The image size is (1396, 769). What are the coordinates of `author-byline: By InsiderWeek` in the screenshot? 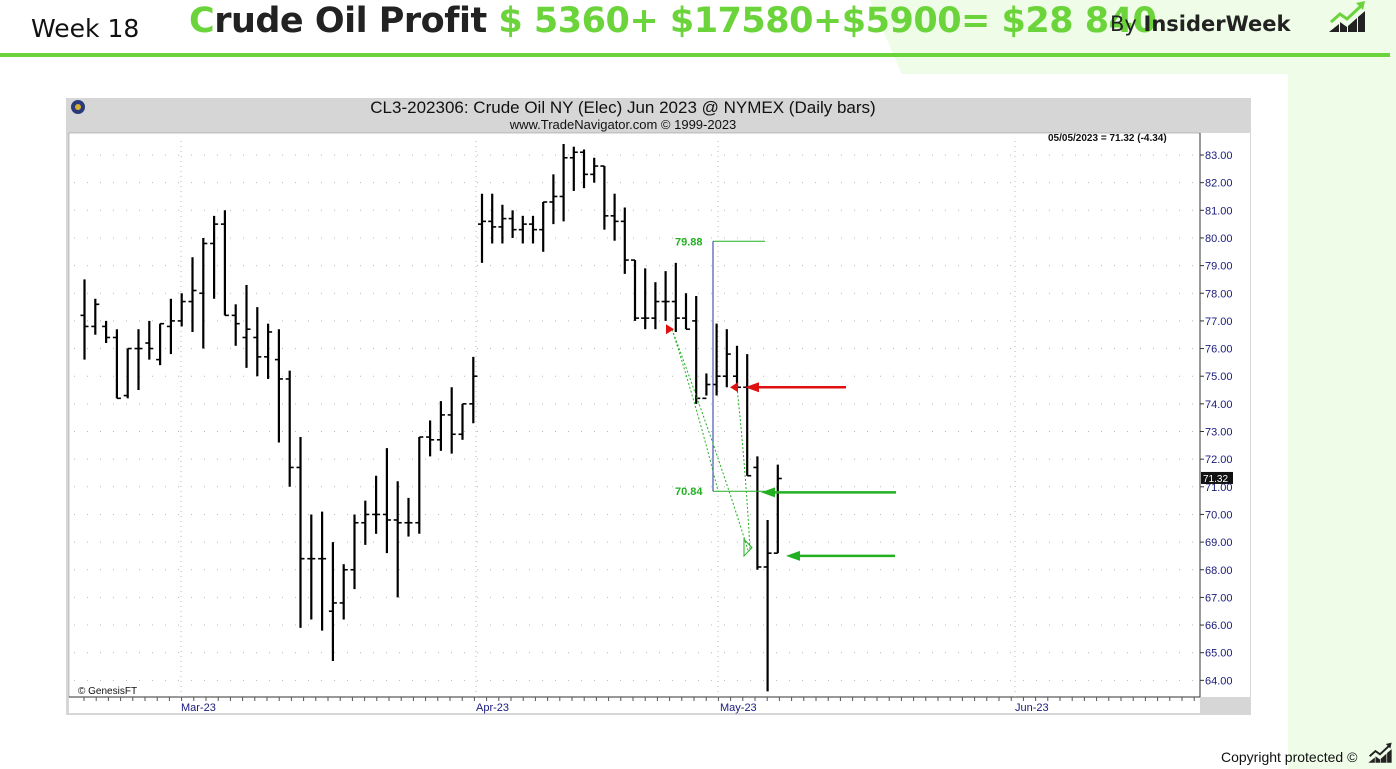 It's located at (1200, 24).